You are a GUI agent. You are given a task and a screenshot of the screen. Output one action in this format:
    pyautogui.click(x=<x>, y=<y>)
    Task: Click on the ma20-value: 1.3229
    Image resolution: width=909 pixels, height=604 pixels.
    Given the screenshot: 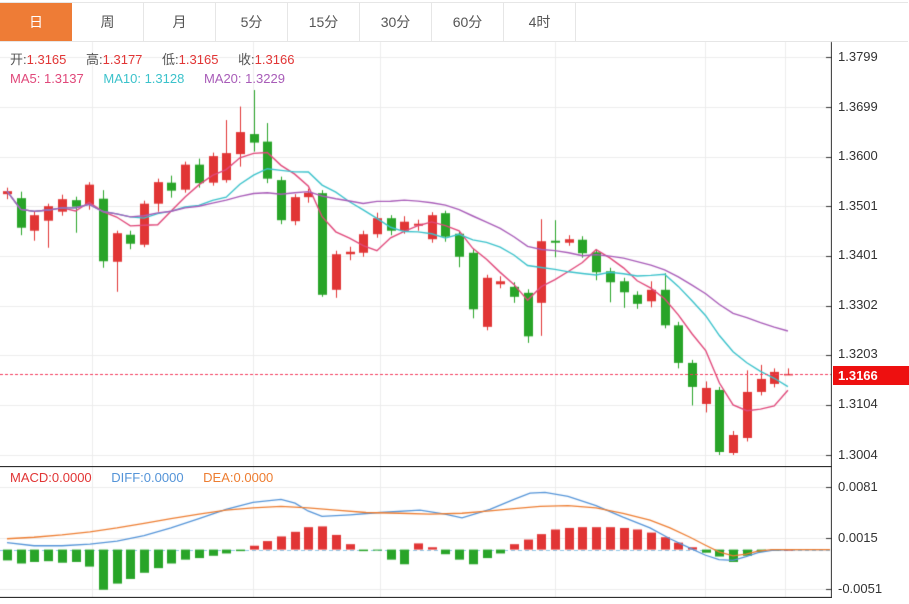 What is the action you would take?
    pyautogui.click(x=265, y=78)
    